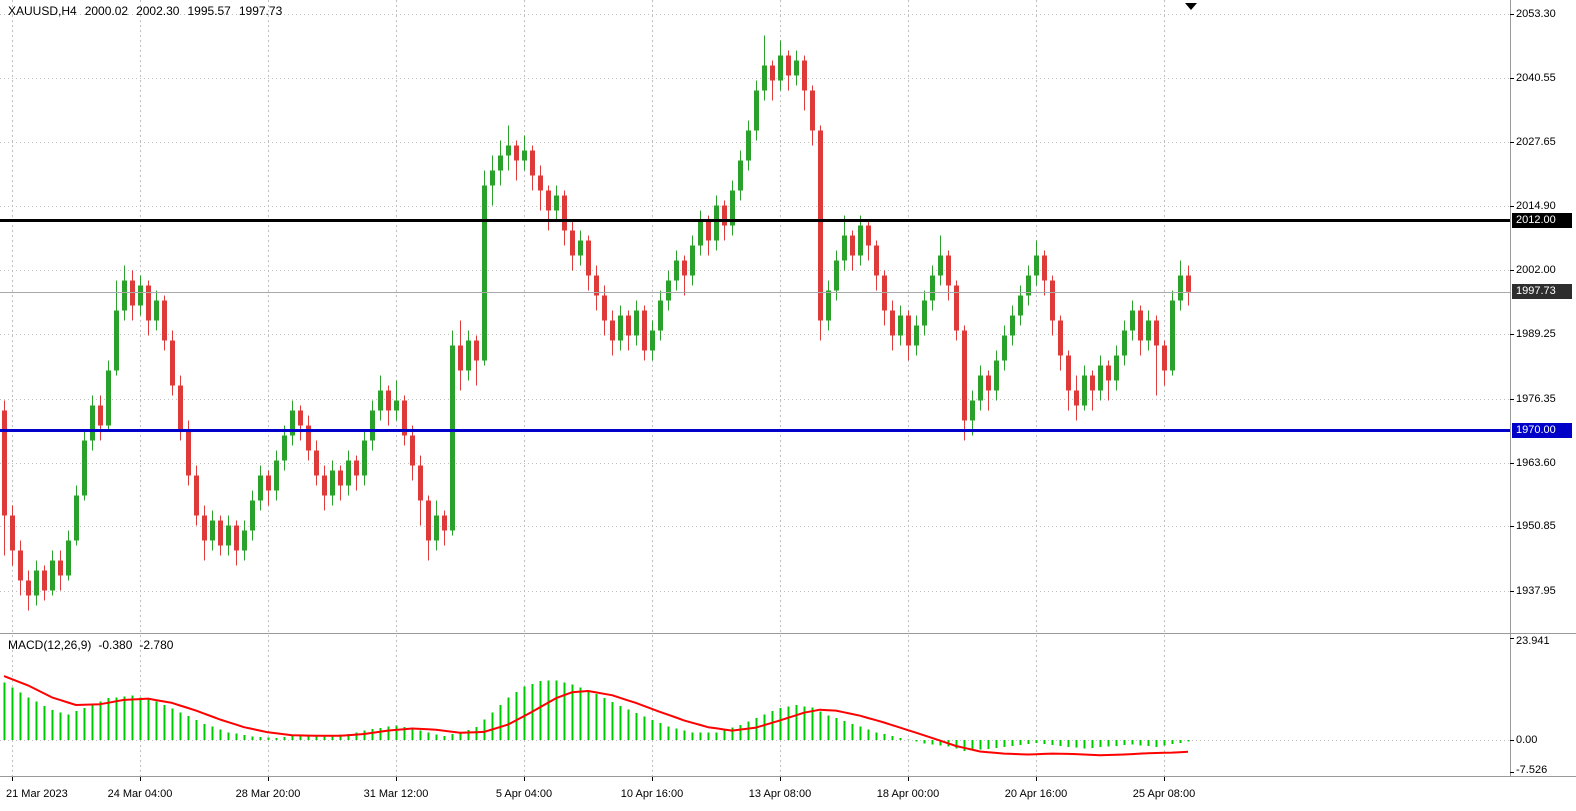 Image resolution: width=1576 pixels, height=811 pixels. What do you see at coordinates (1542, 430) in the screenshot?
I see `support-price-badge: 1970.00` at bounding box center [1542, 430].